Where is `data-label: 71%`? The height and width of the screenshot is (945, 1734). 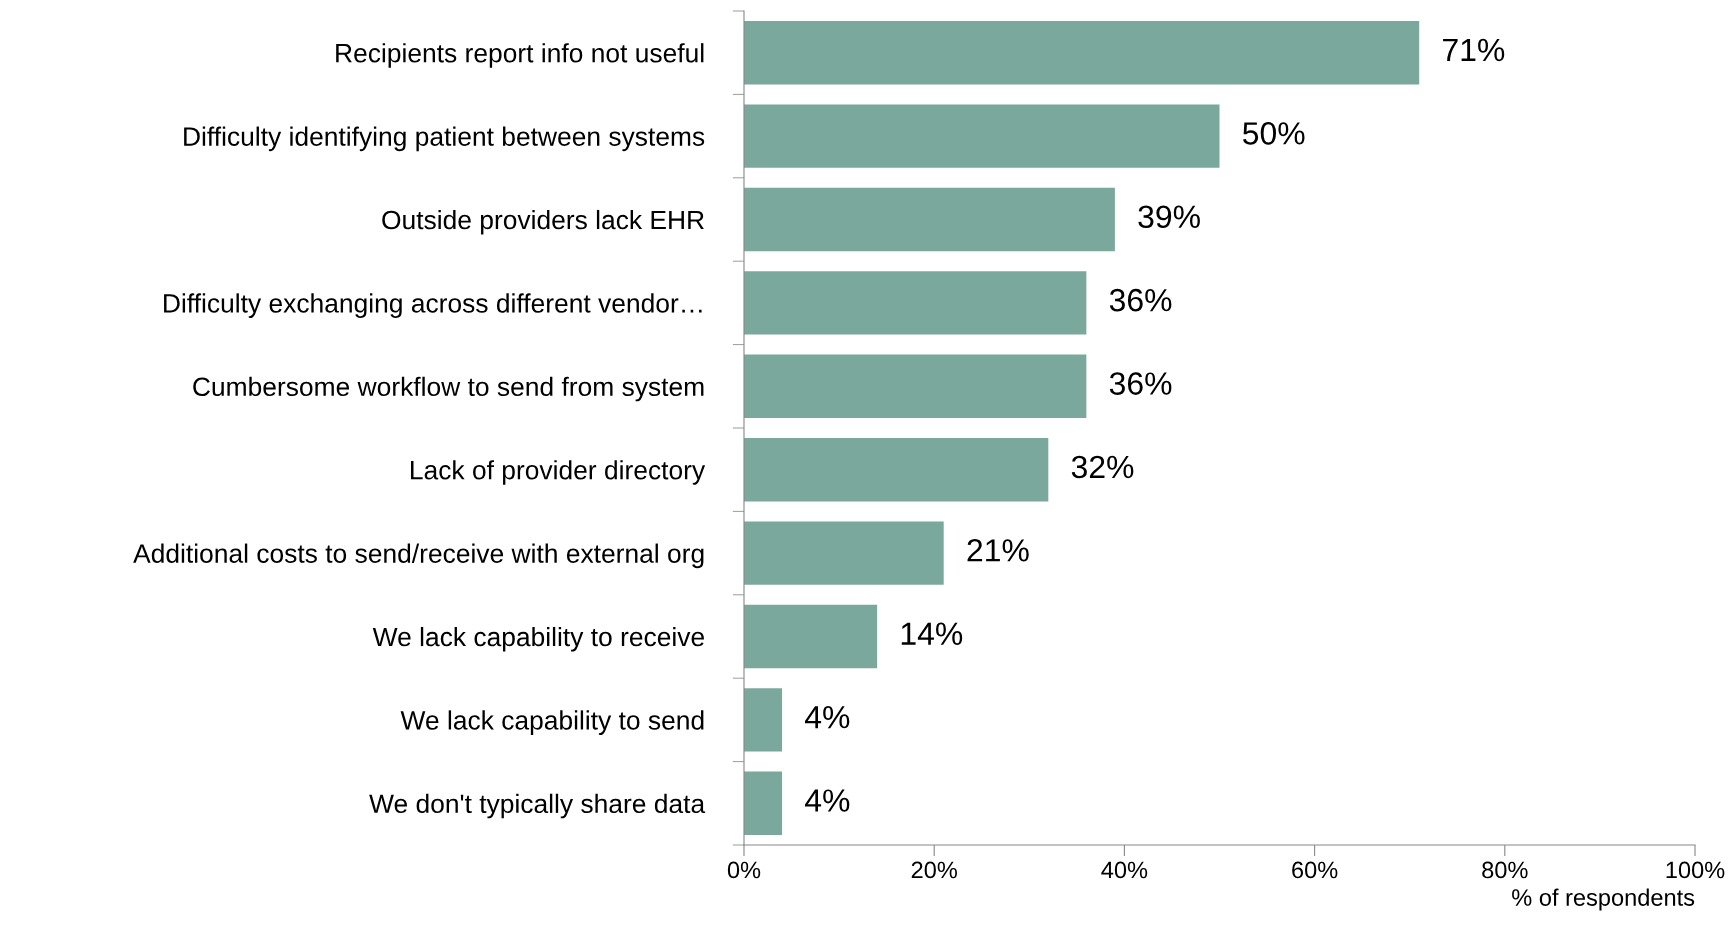
data-label: 71% is located at coordinates (1474, 50).